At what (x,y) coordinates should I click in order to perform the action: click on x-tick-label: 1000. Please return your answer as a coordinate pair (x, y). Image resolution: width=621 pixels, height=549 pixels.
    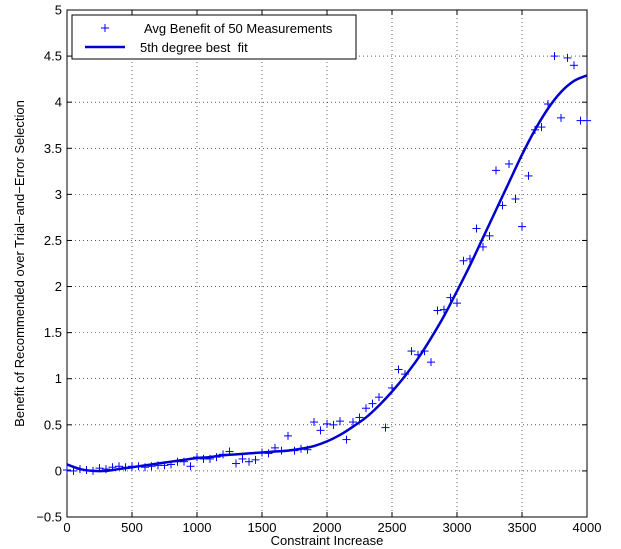
    Looking at the image, I should click on (197, 527).